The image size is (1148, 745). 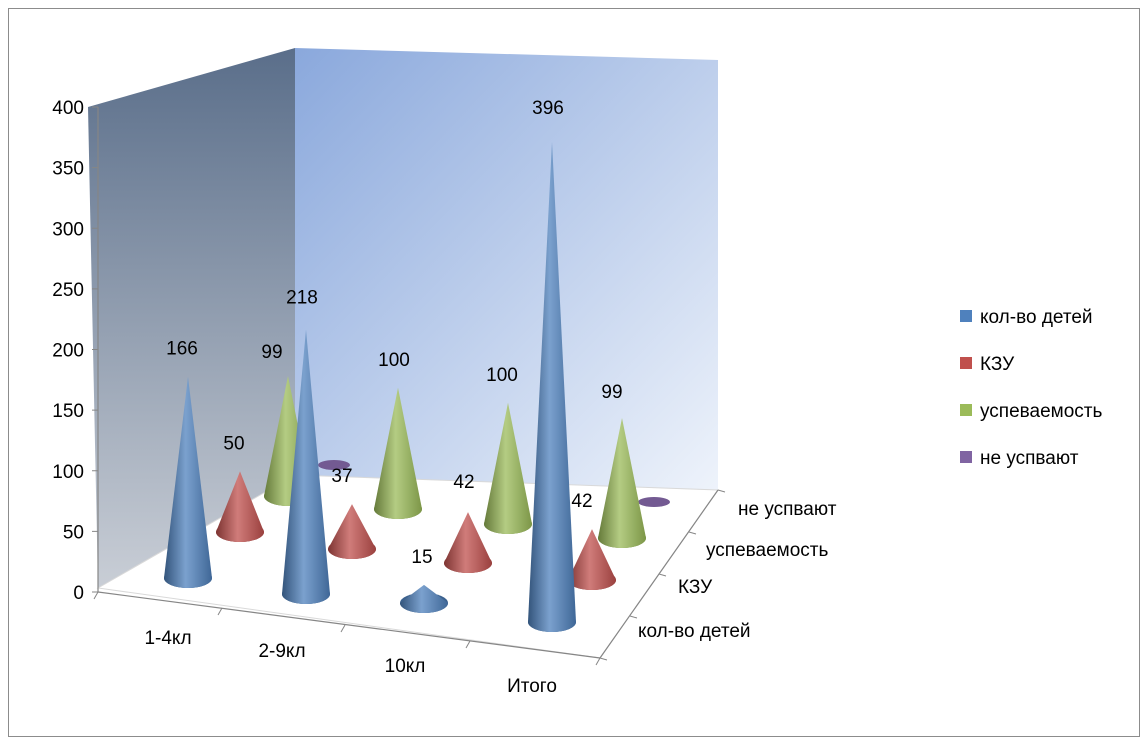 What do you see at coordinates (68, 108) in the screenshot?
I see `y-tick-label: 400` at bounding box center [68, 108].